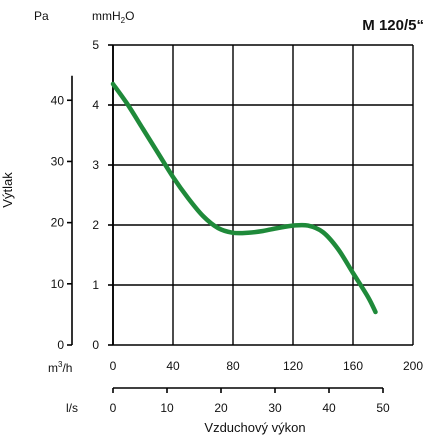  Describe the element at coordinates (60, 345) in the screenshot. I see `pa-tick-label: 0` at that location.